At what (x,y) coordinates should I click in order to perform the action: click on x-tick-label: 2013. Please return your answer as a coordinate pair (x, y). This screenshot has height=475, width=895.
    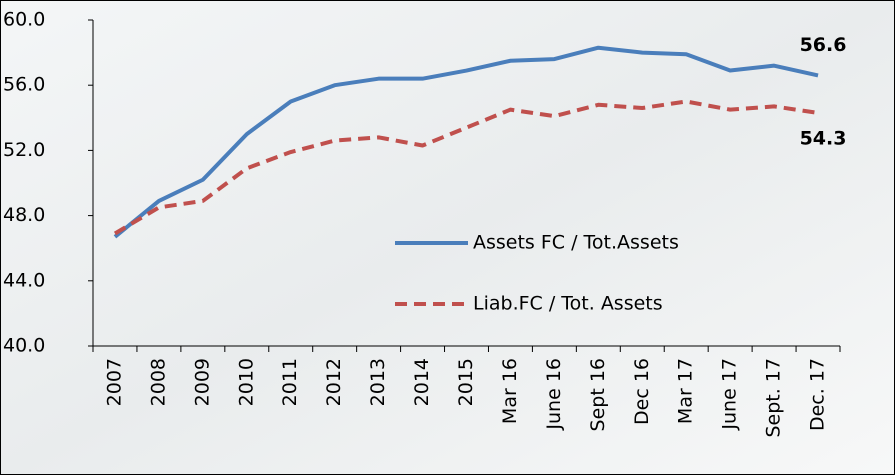
    Looking at the image, I should click on (378, 382).